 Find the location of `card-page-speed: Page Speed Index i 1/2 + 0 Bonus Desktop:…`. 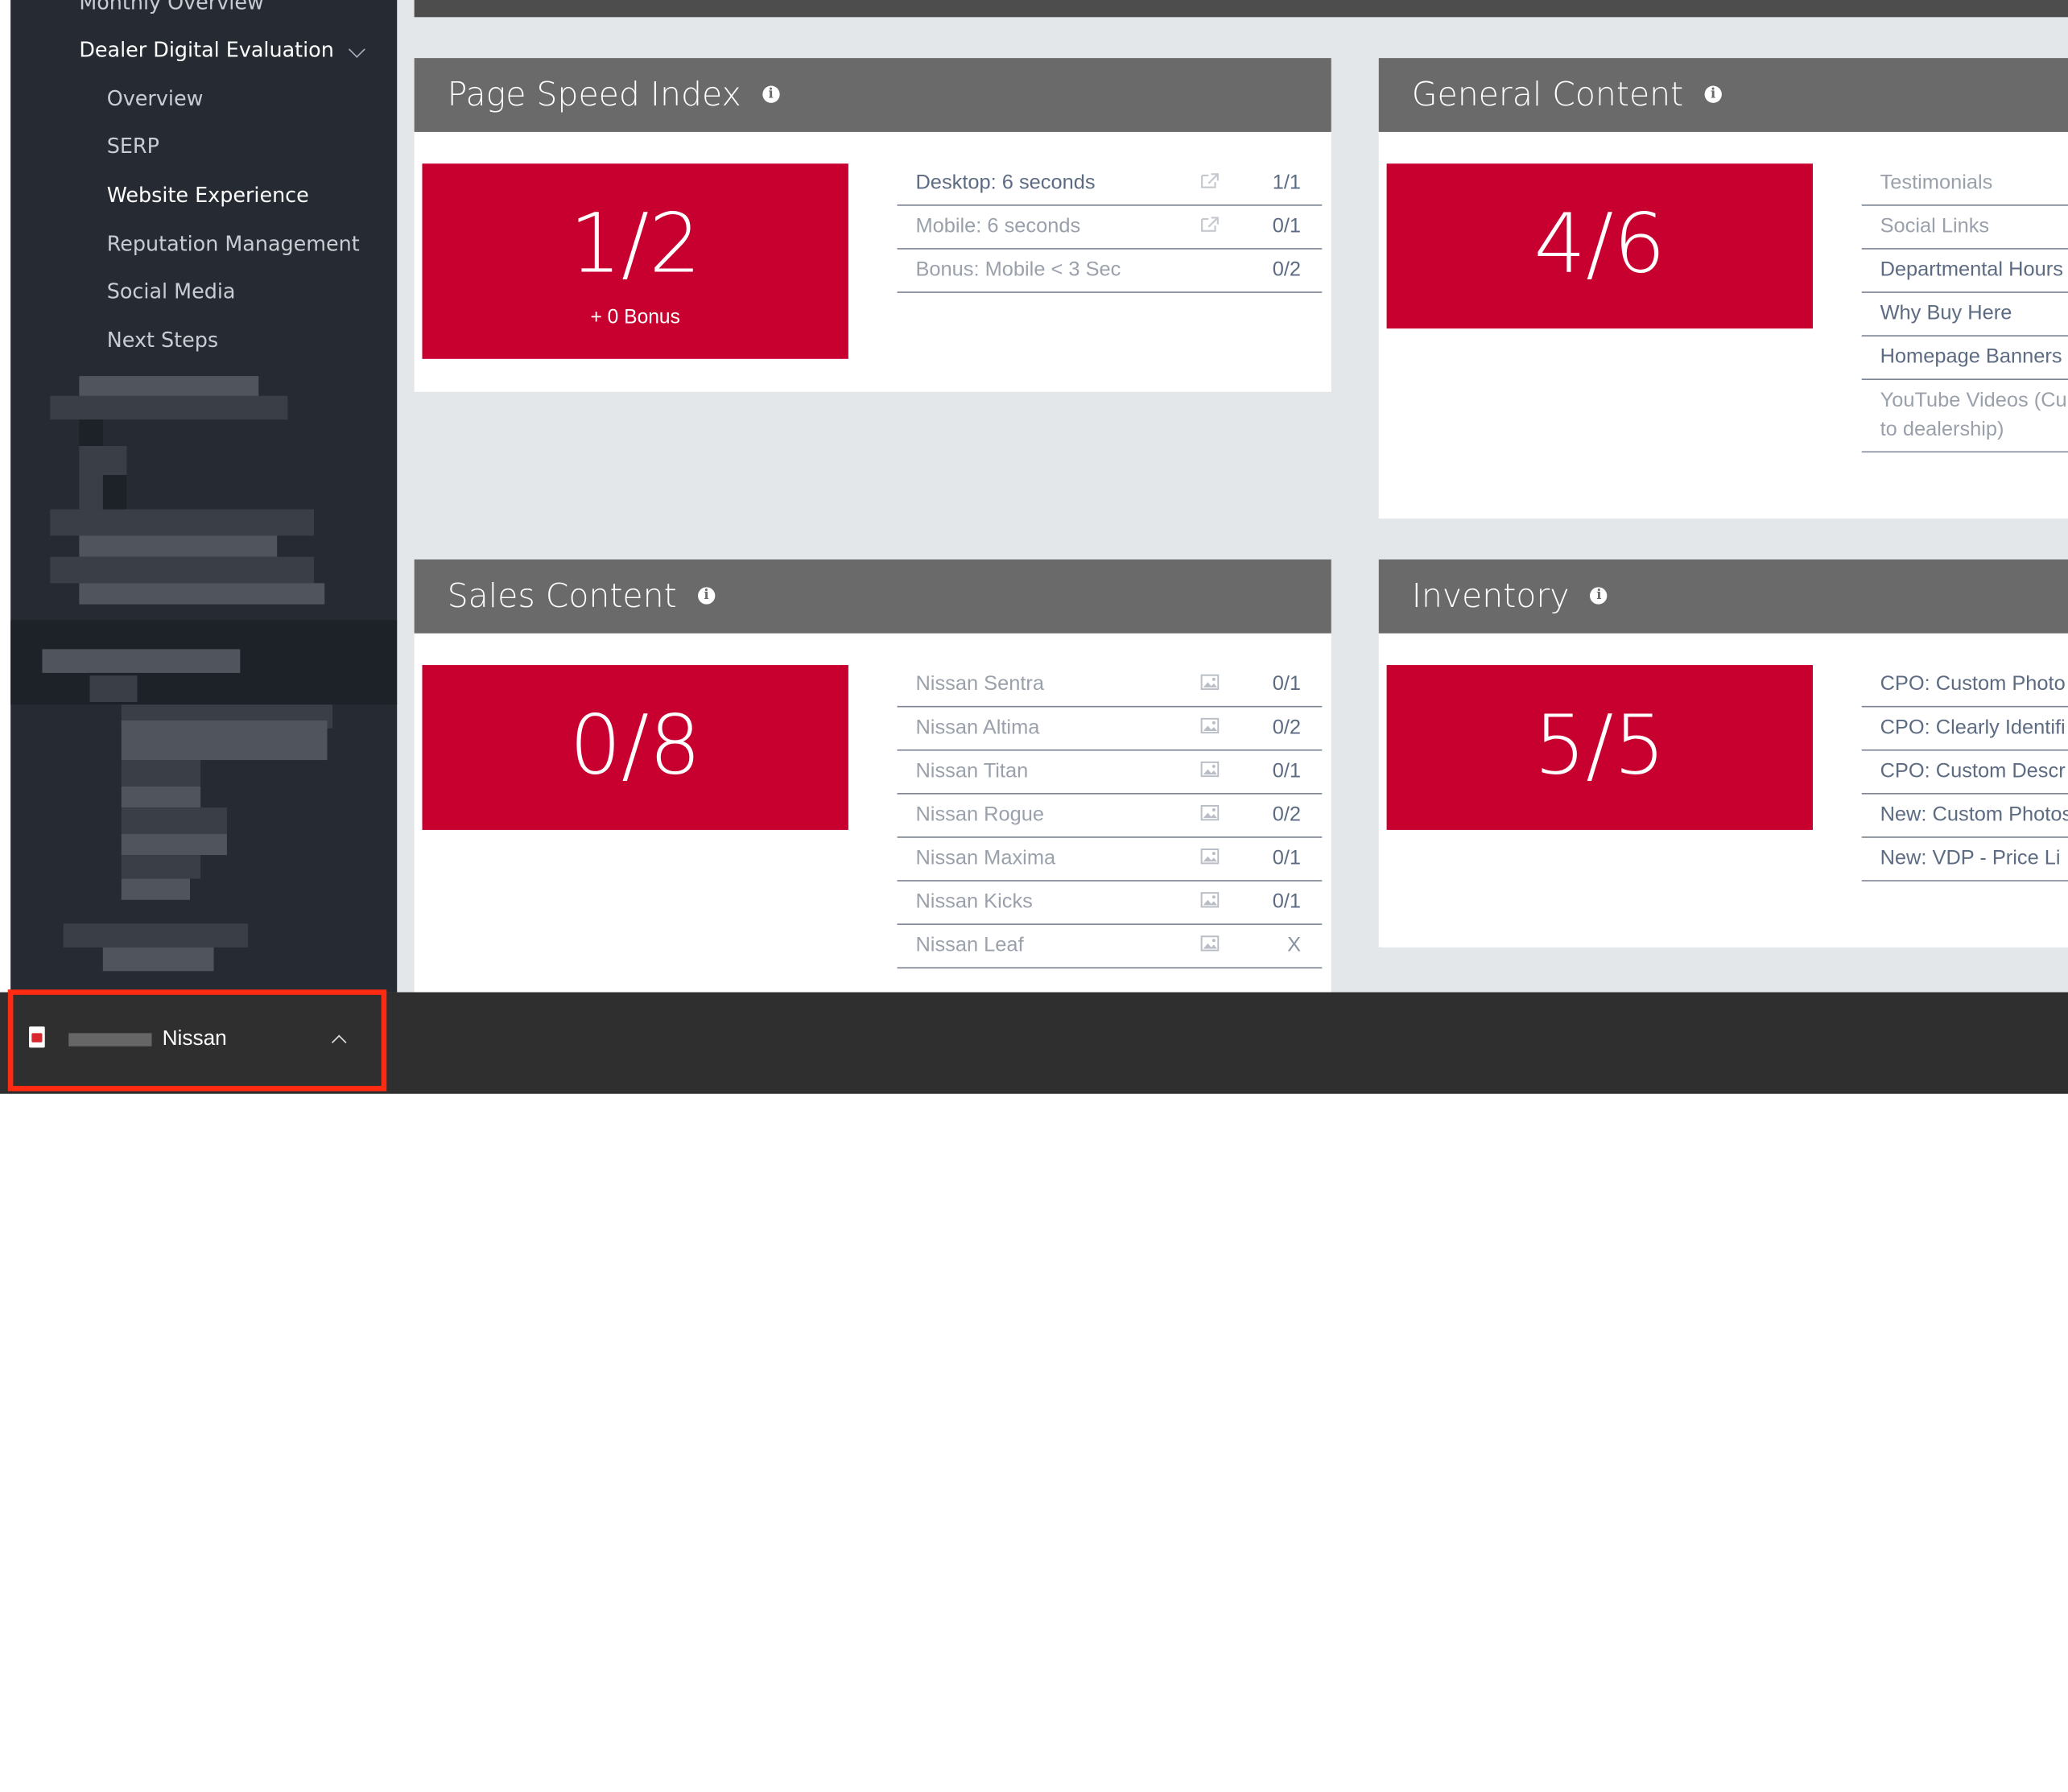

card-page-speed: Page Speed Index i 1/2 + 0 Bonus Desktop:… is located at coordinates (873, 225).